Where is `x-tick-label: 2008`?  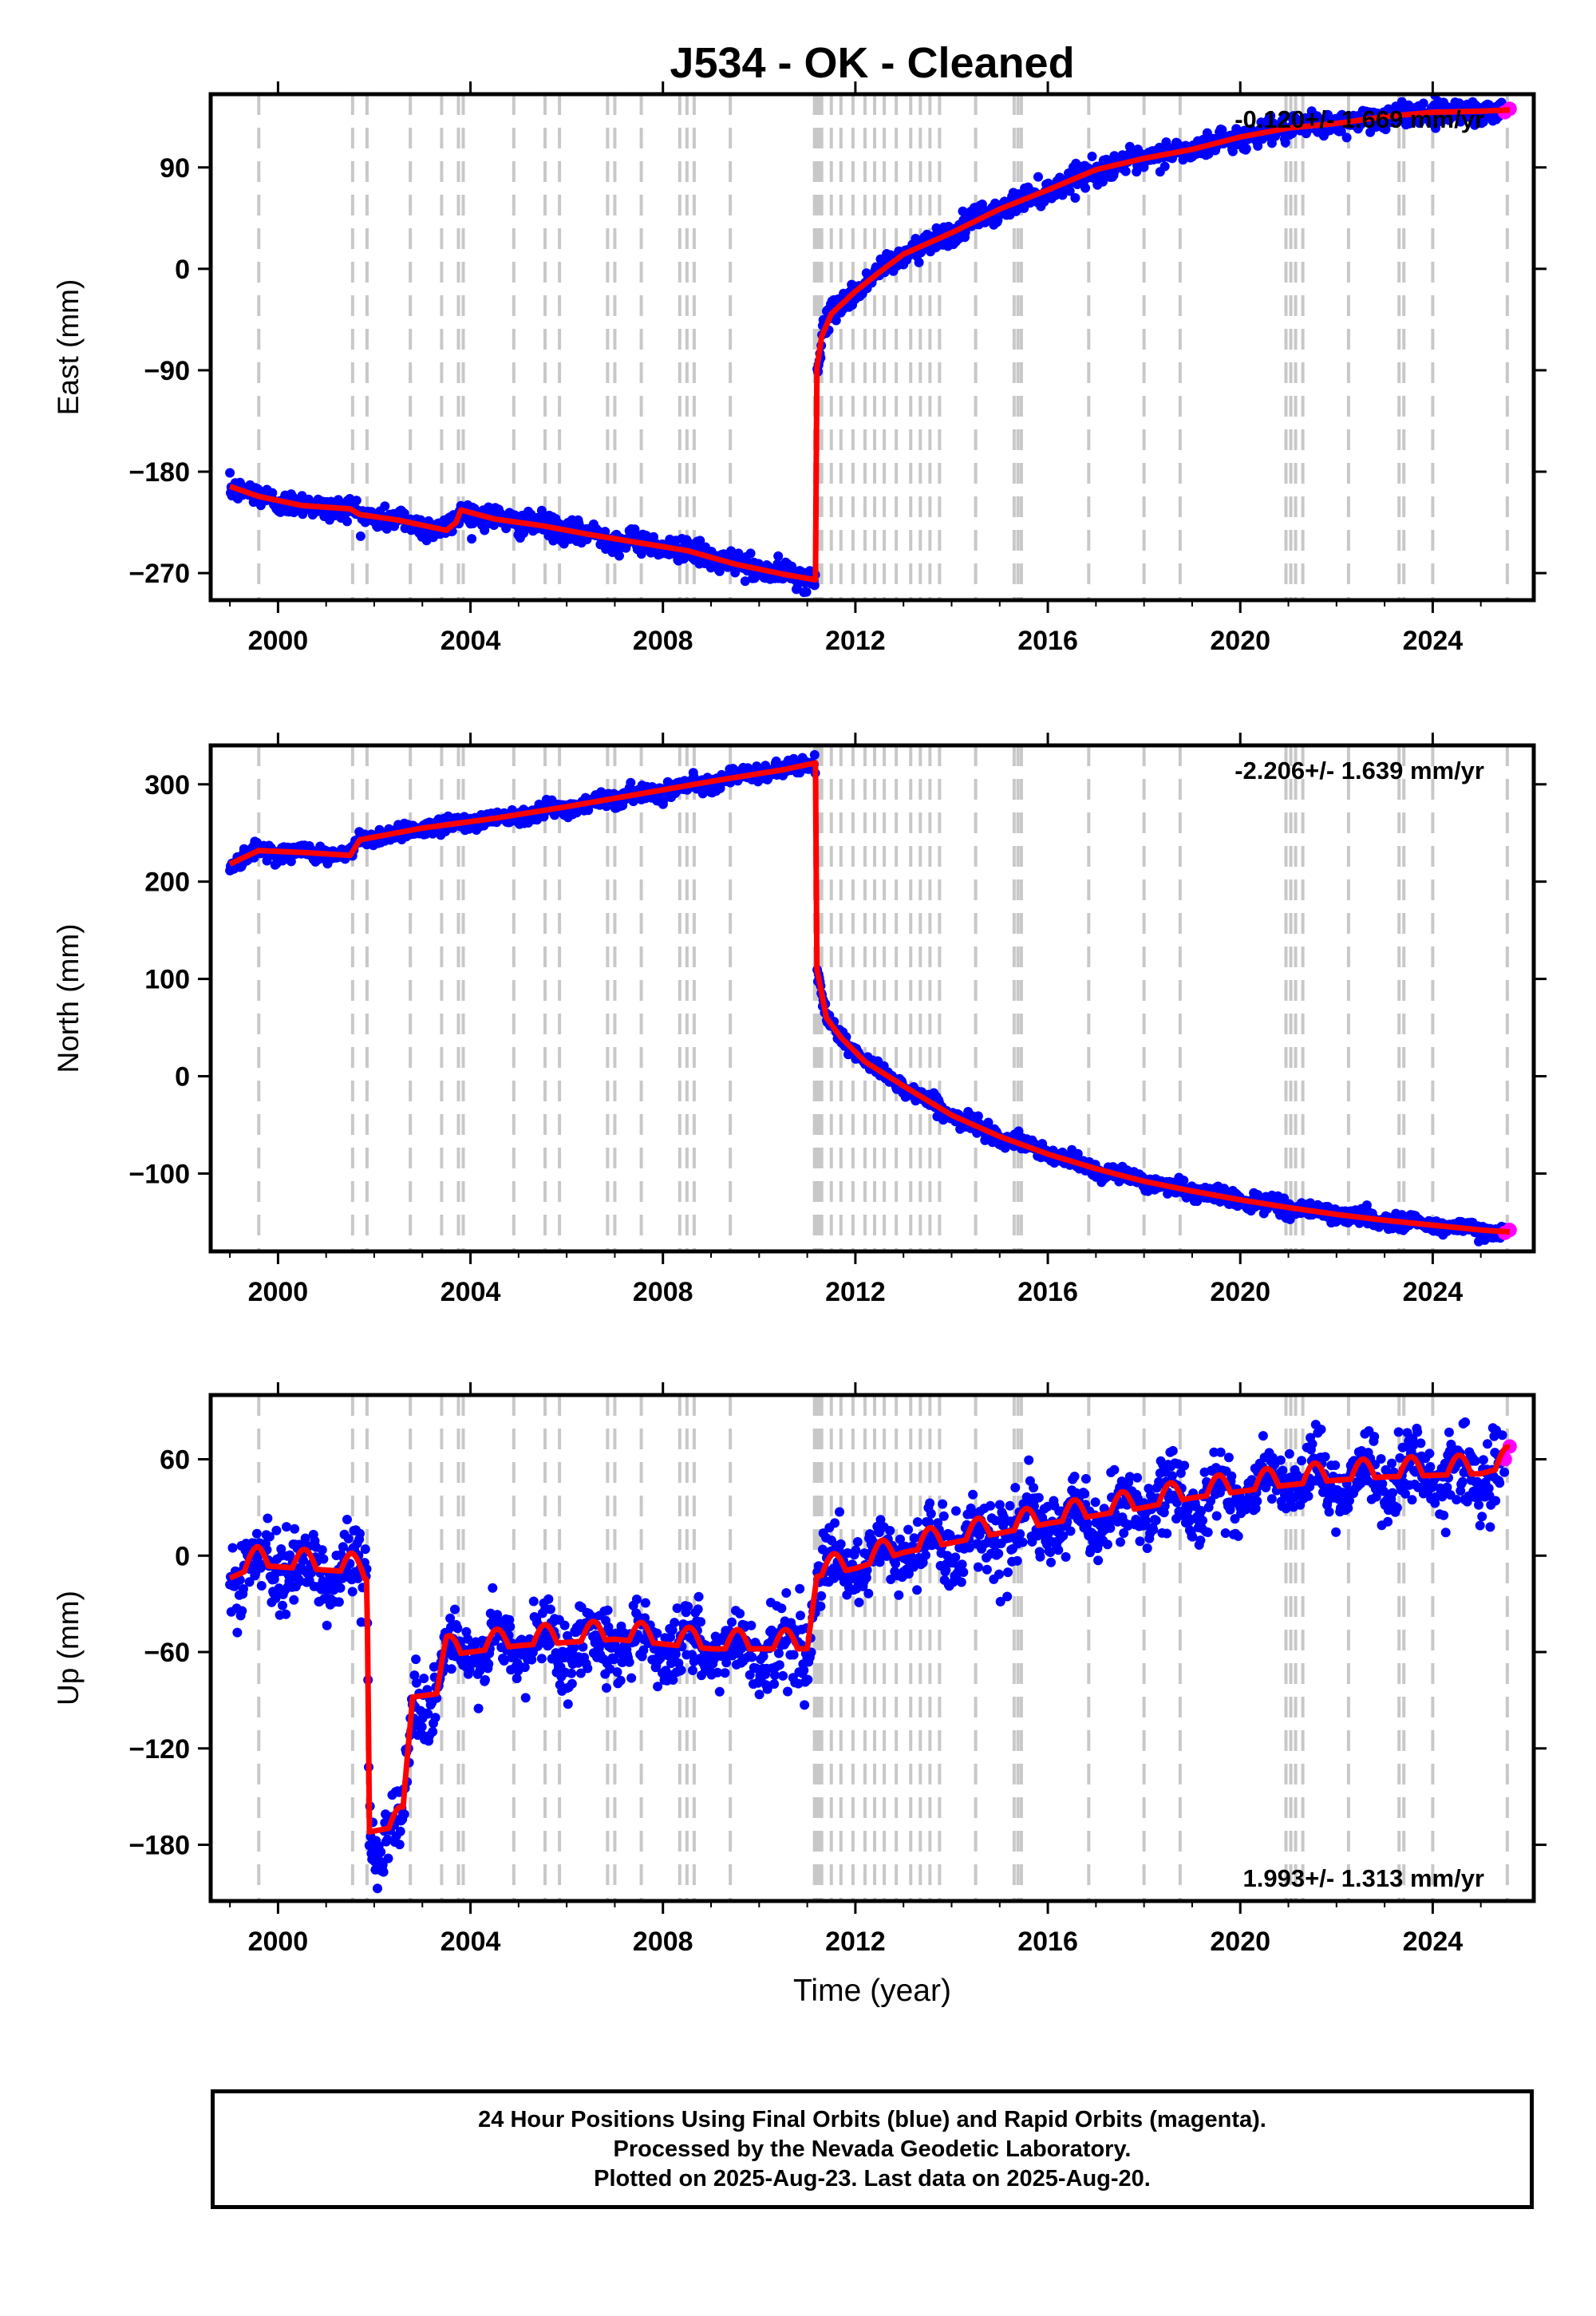 x-tick-label: 2008 is located at coordinates (663, 641).